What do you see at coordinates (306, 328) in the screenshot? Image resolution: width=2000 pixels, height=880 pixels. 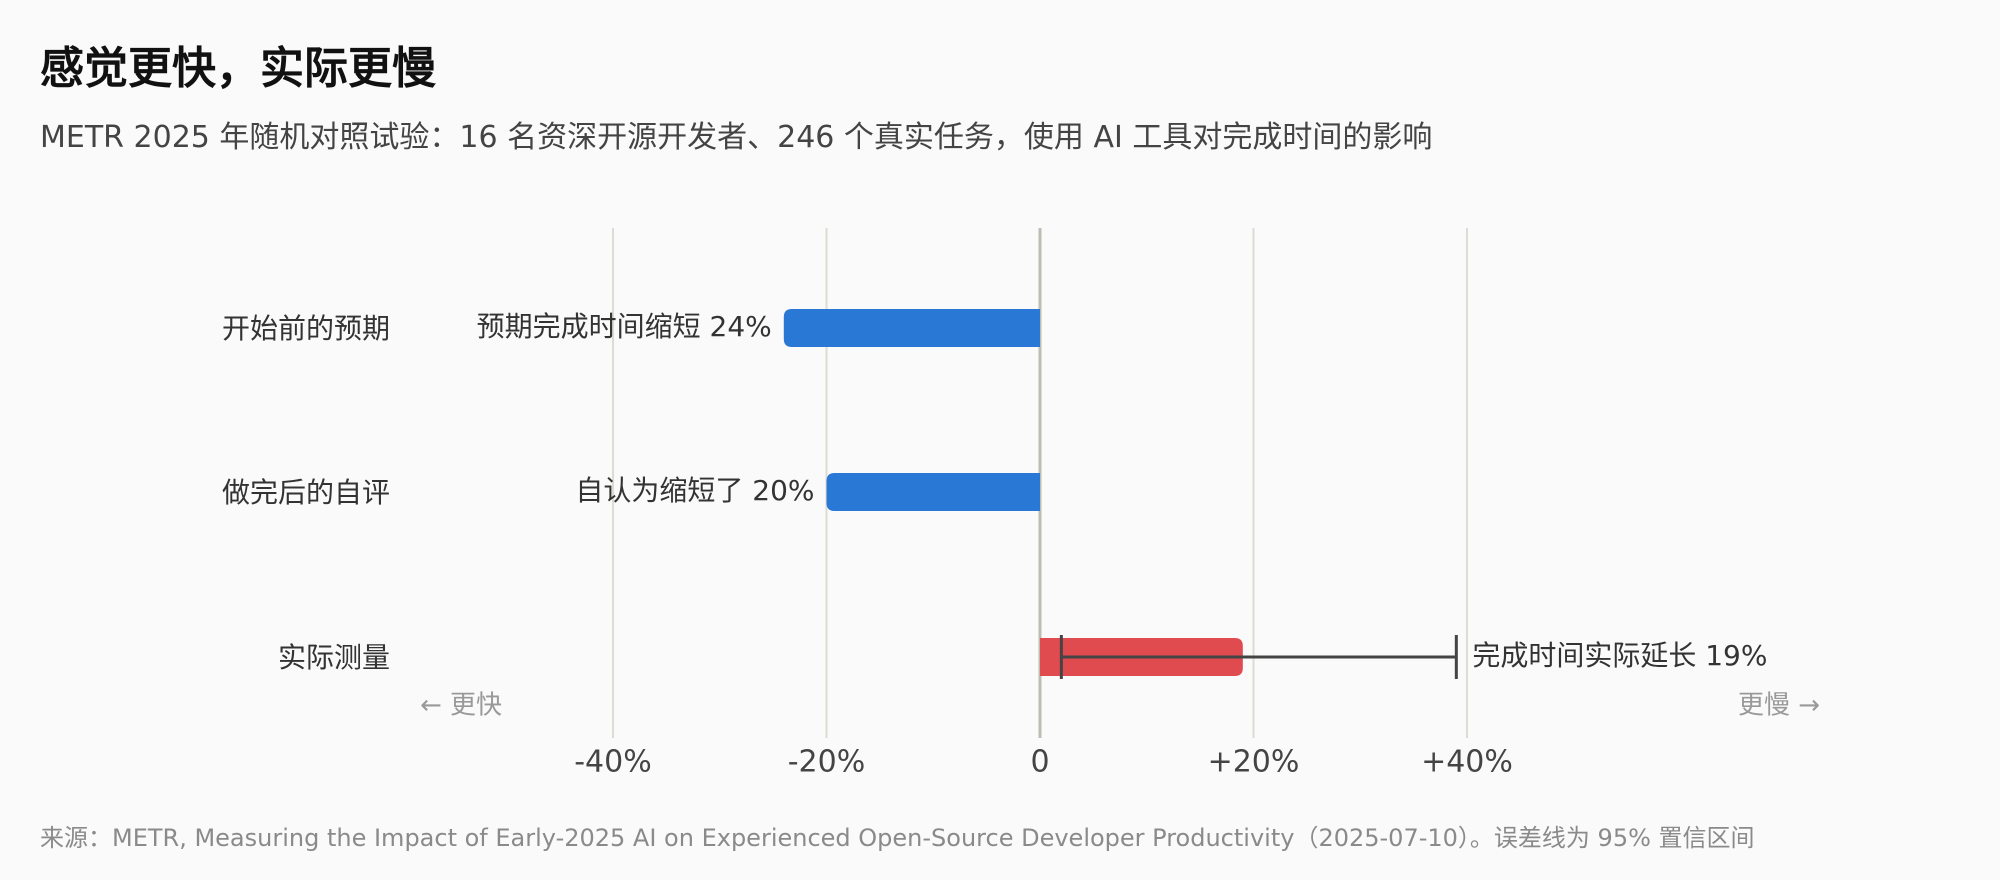 I see `category-label: 开始前的预期` at bounding box center [306, 328].